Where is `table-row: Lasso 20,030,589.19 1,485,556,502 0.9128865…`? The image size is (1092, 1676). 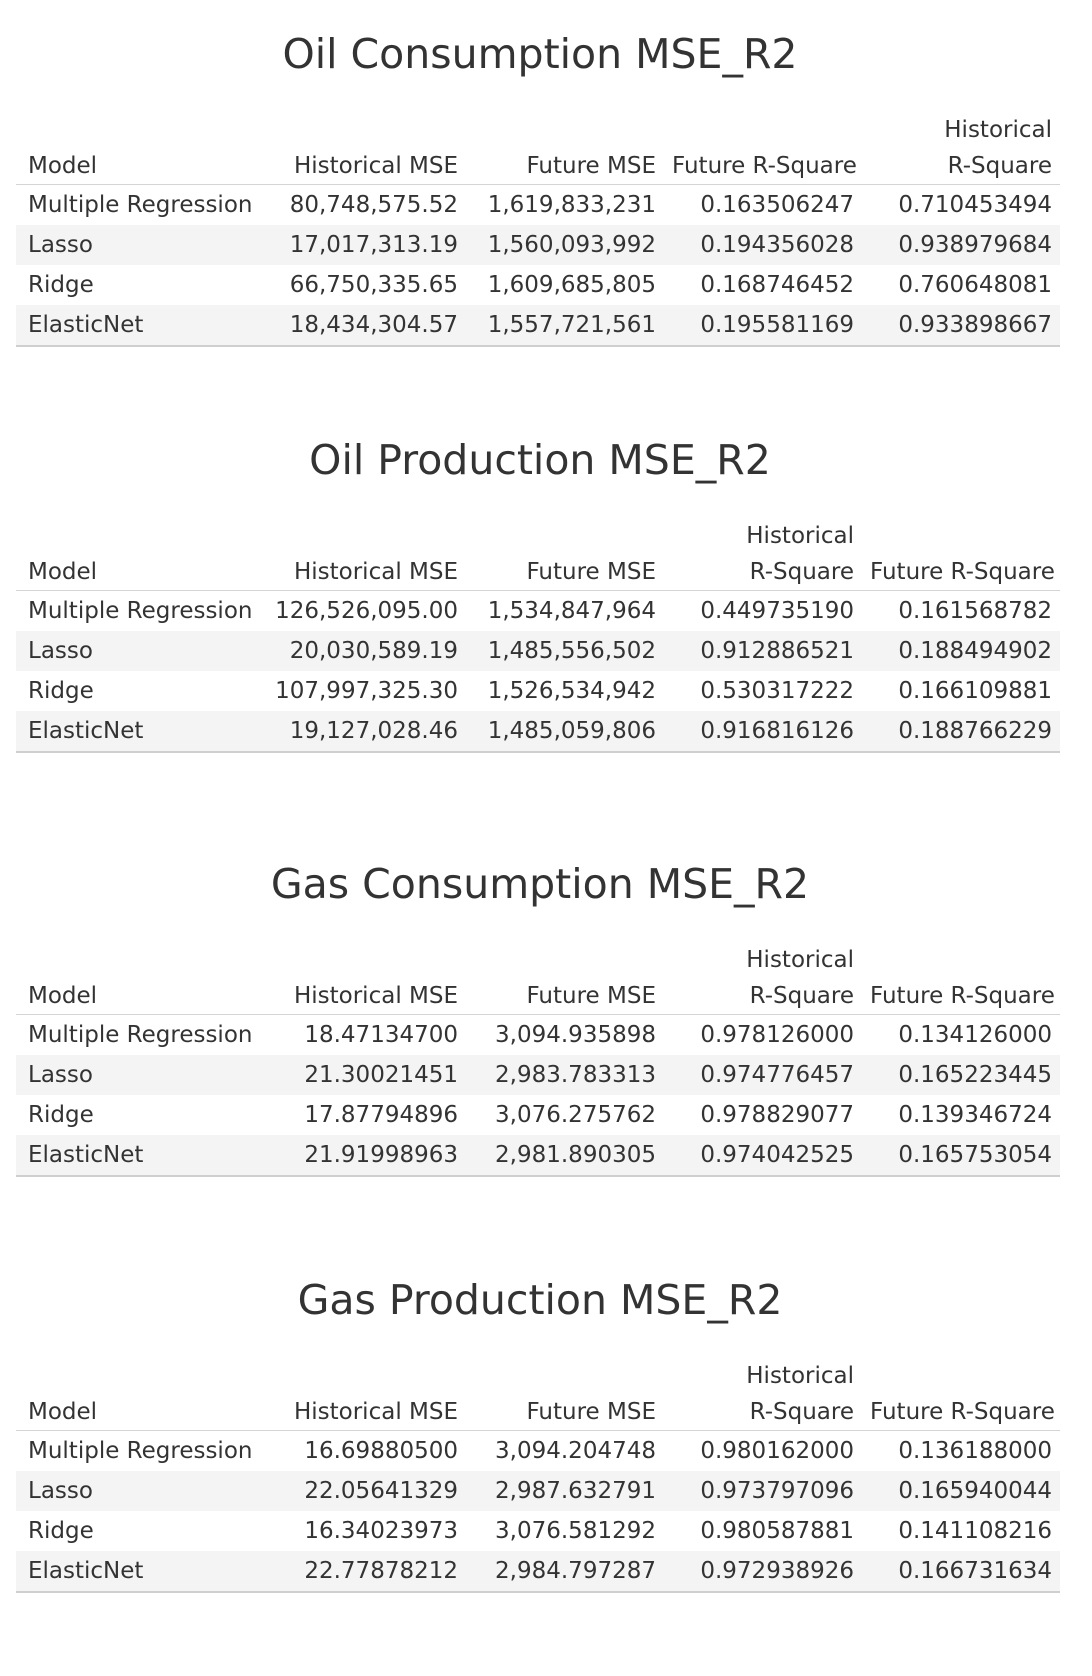 table-row: Lasso 20,030,589.19 1,485,556,502 0.9128865… is located at coordinates (538, 651).